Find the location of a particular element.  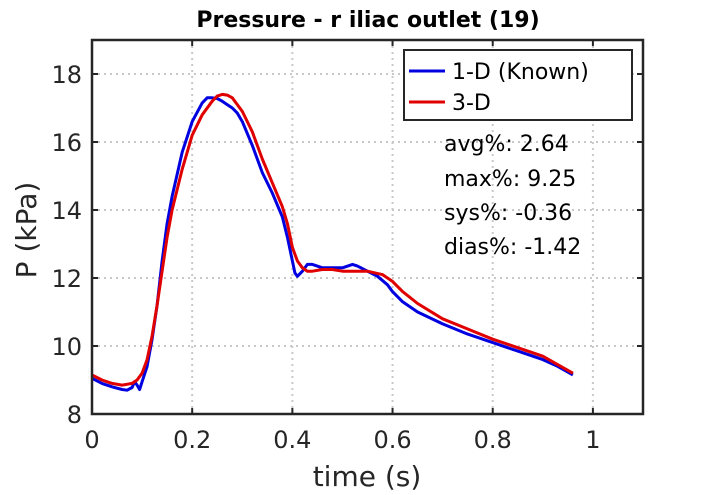

stat-sys: sys%: -0.36 is located at coordinates (508, 213).